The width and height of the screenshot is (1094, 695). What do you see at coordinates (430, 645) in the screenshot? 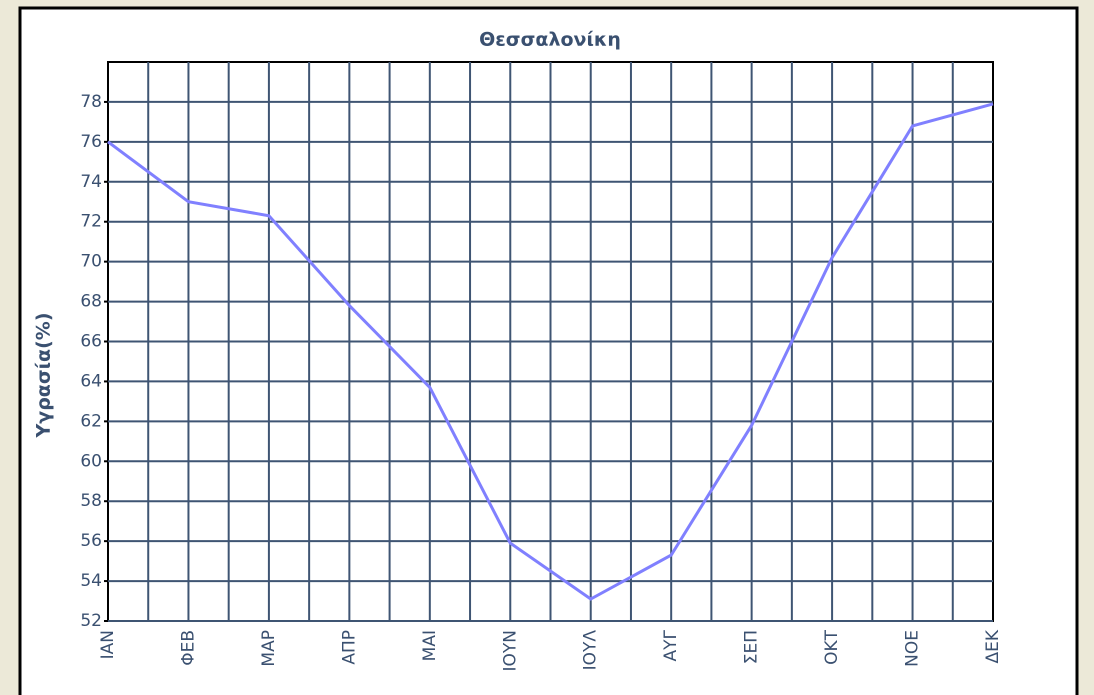
I see `x-tick-label: ΜΑΙ` at bounding box center [430, 645].